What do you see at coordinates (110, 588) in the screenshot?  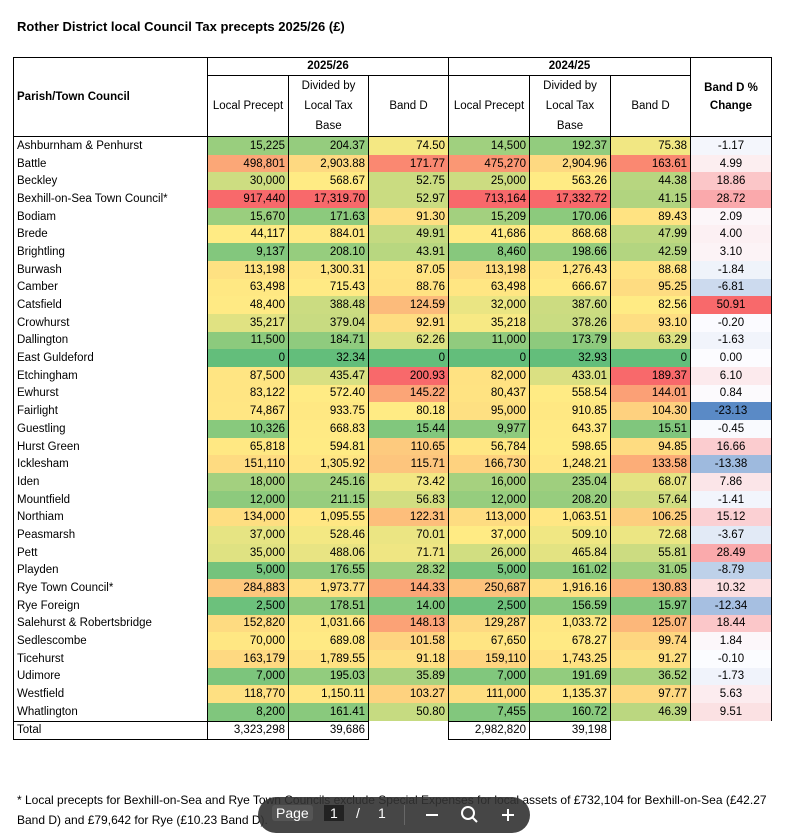 I see `parish-name: Rye Town Council*` at bounding box center [110, 588].